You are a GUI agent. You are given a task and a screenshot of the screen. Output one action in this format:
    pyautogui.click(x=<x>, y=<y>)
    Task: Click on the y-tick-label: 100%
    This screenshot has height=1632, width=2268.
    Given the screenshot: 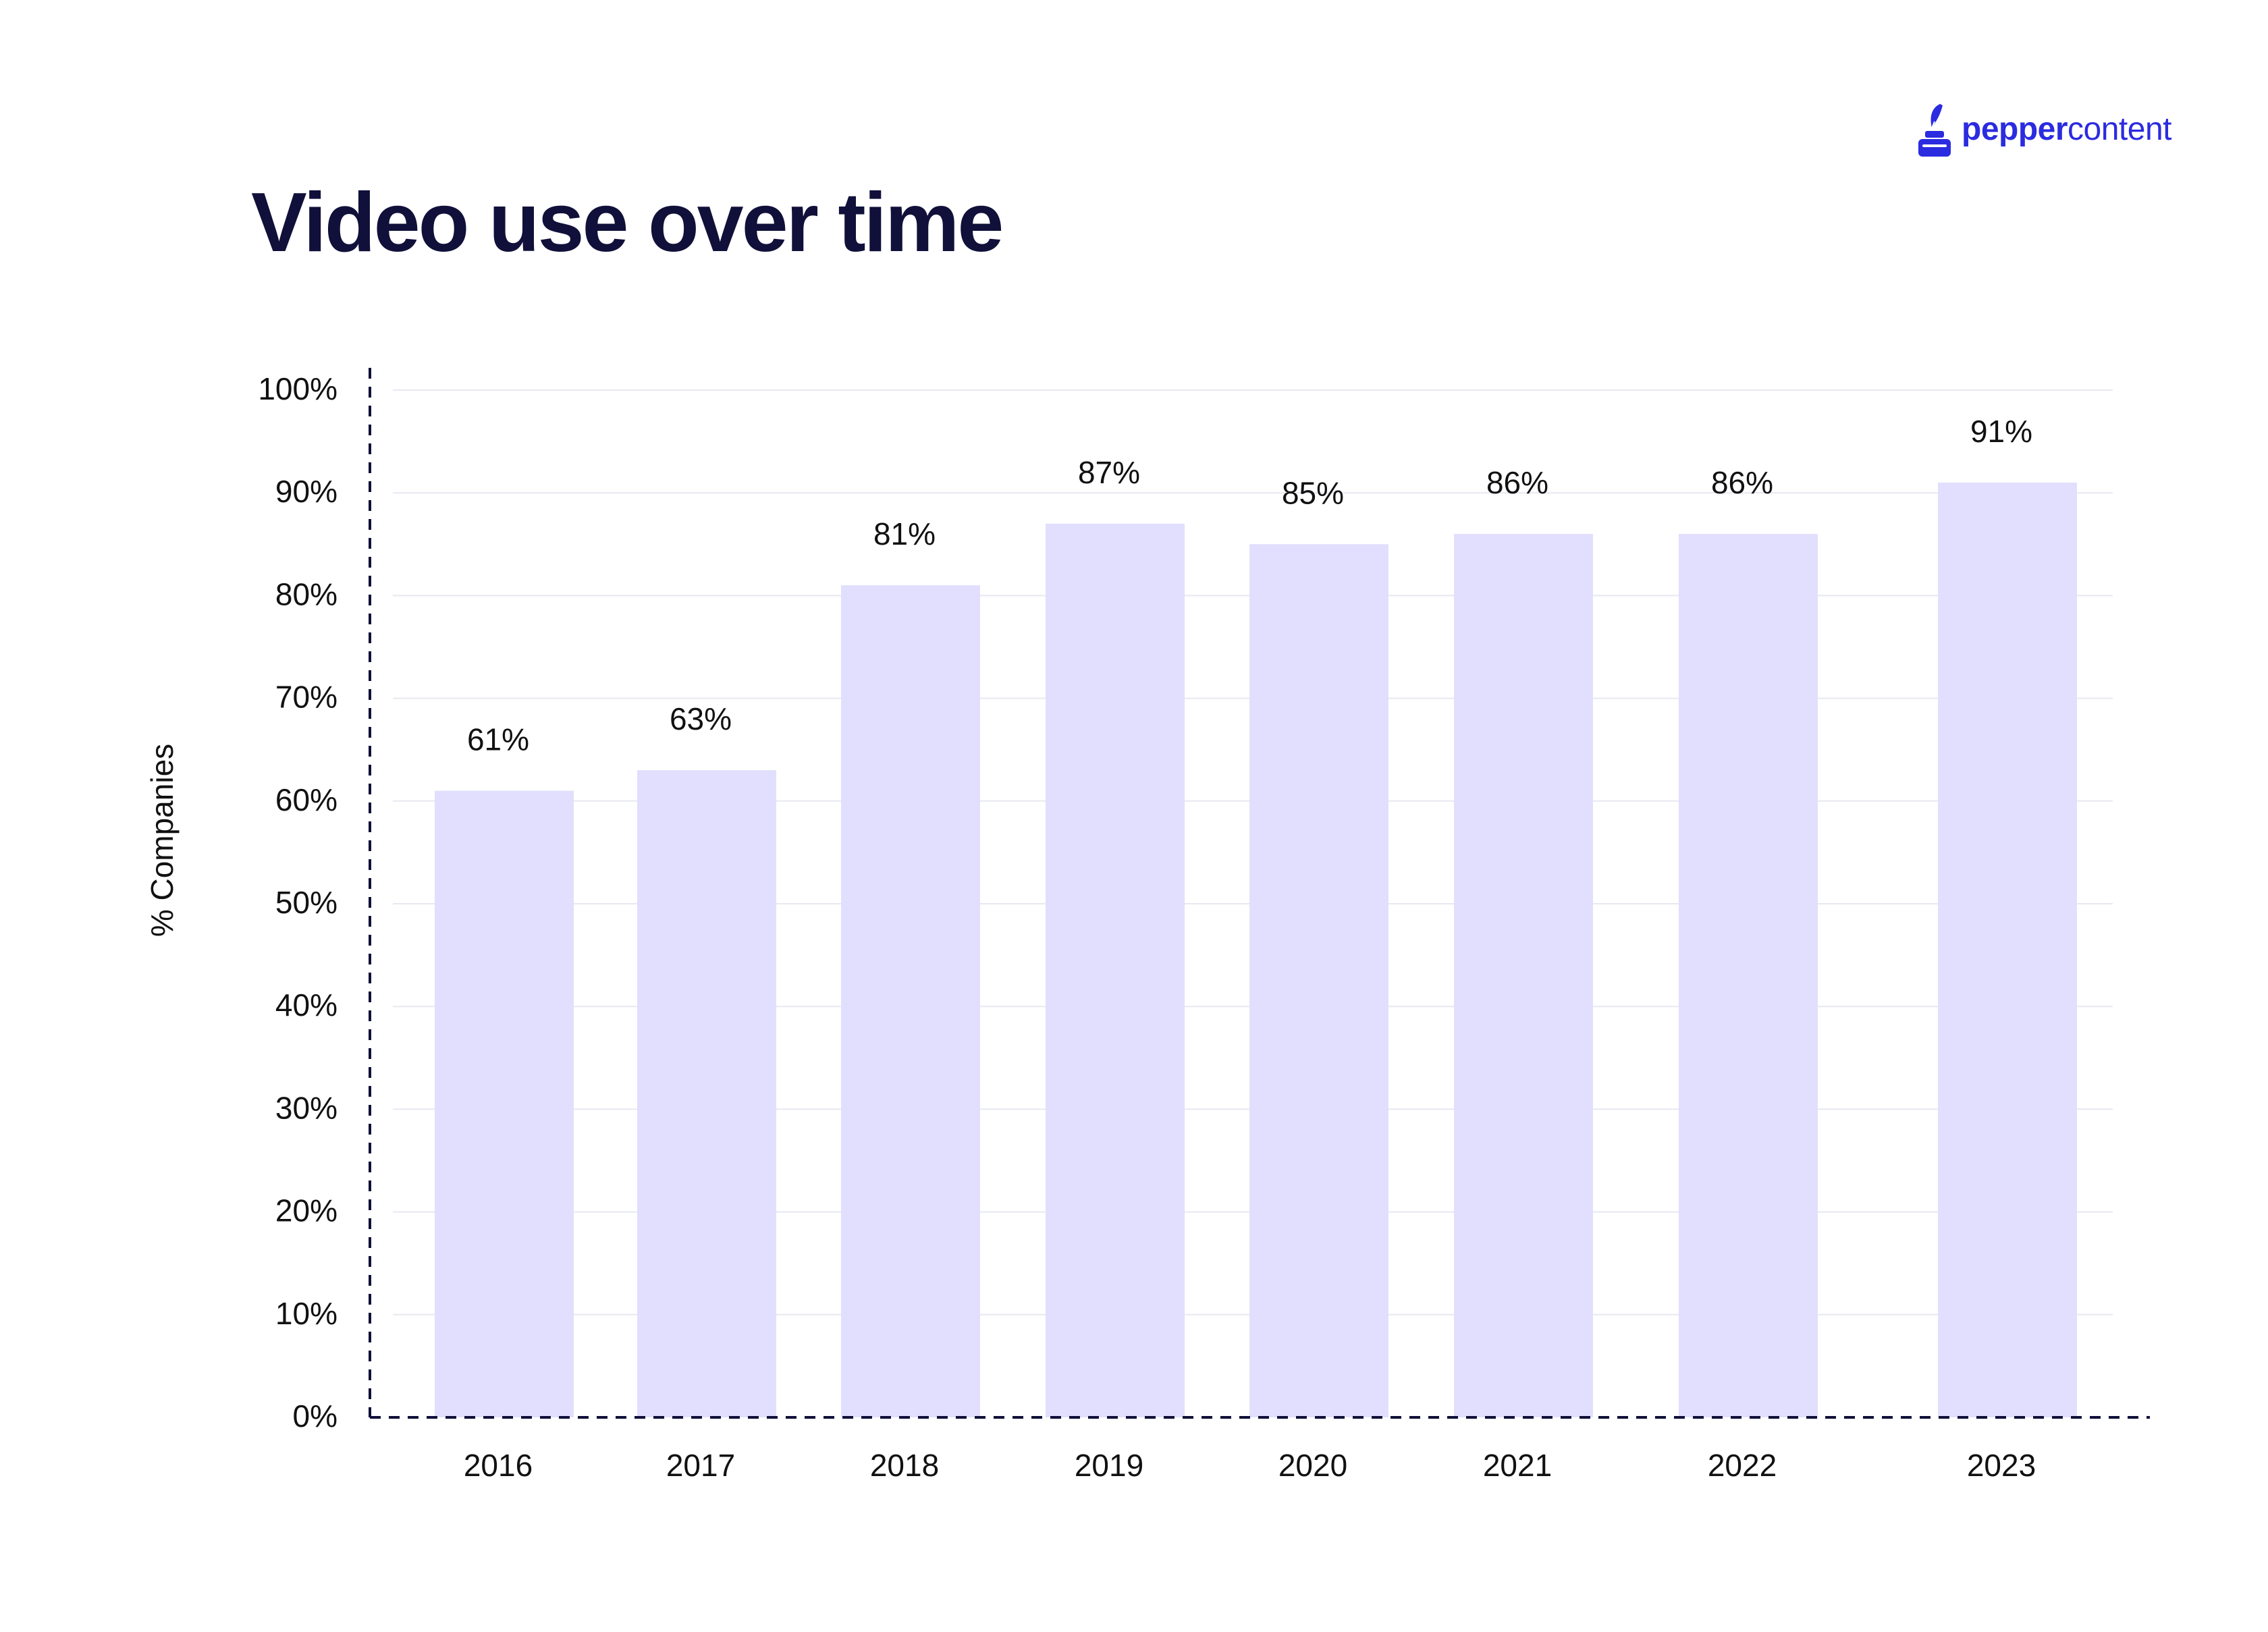 What is the action you would take?
    pyautogui.click(x=298, y=388)
    